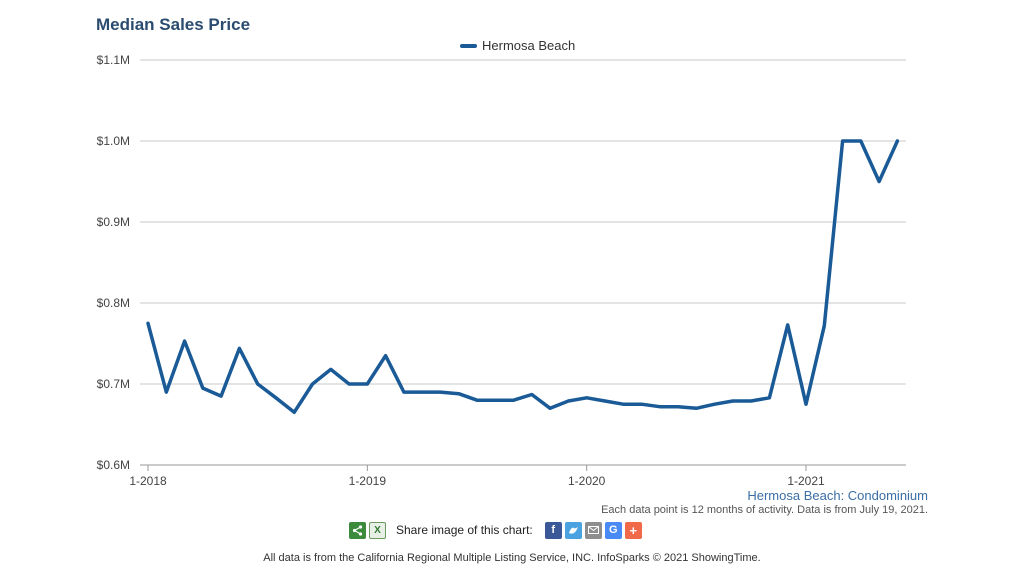 The image size is (1024, 578). What do you see at coordinates (529, 45) in the screenshot?
I see `legend-label: Hermosa Beach` at bounding box center [529, 45].